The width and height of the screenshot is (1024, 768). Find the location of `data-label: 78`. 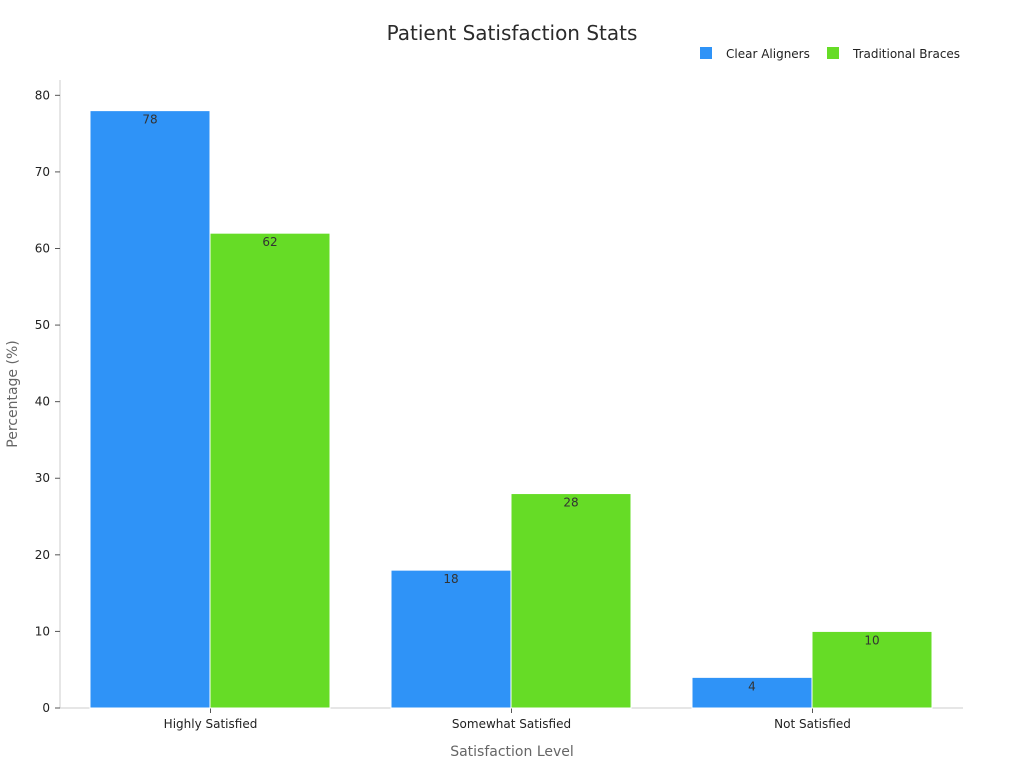

data-label: 78 is located at coordinates (149, 120).